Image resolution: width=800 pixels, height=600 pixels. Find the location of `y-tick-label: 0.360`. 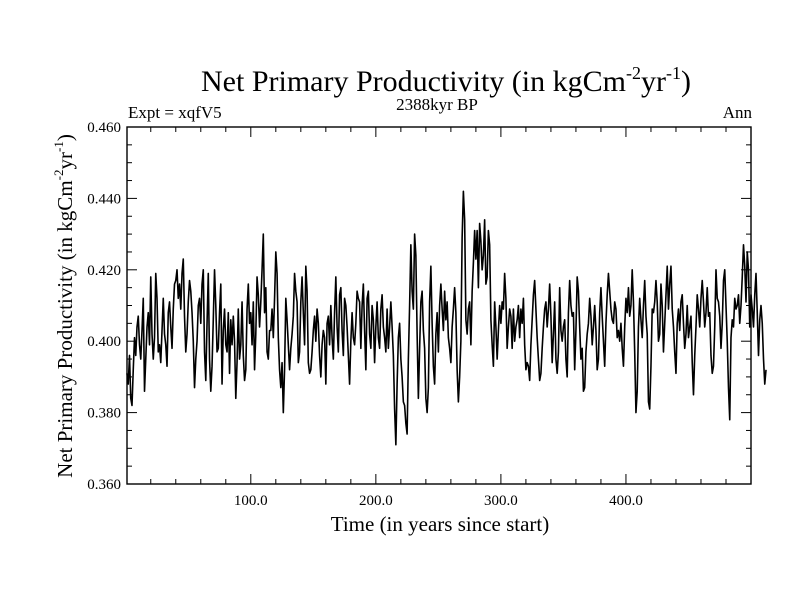

y-tick-label: 0.360 is located at coordinates (104, 485).